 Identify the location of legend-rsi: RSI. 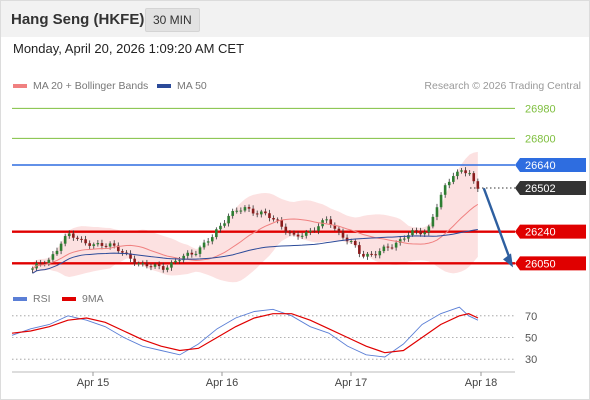
(32, 299).